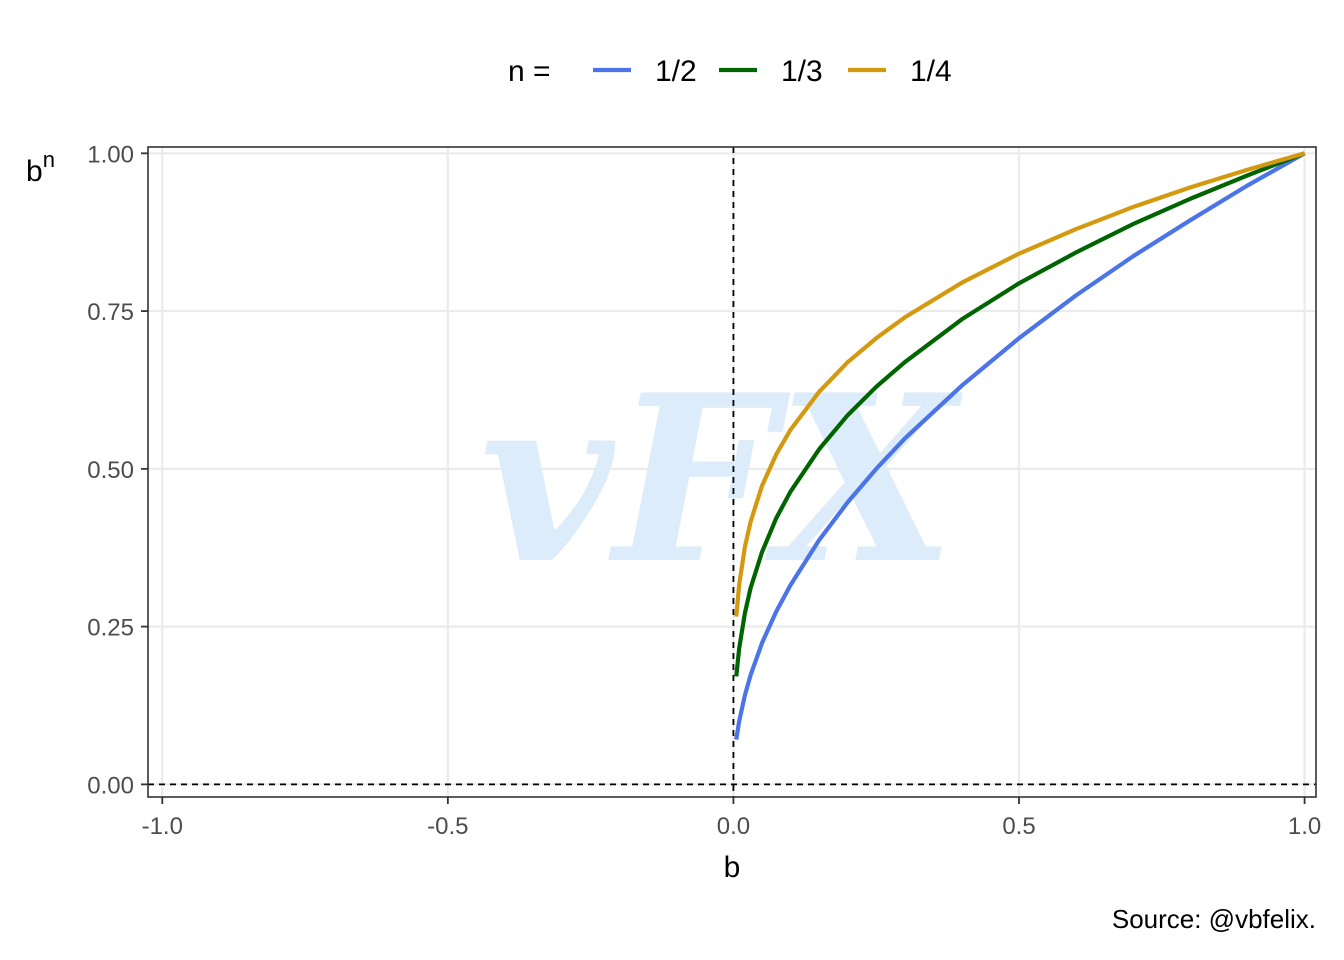 This screenshot has height=960, width=1344. Describe the element at coordinates (110, 628) in the screenshot. I see `y-tick-label-1: 0.25` at that location.